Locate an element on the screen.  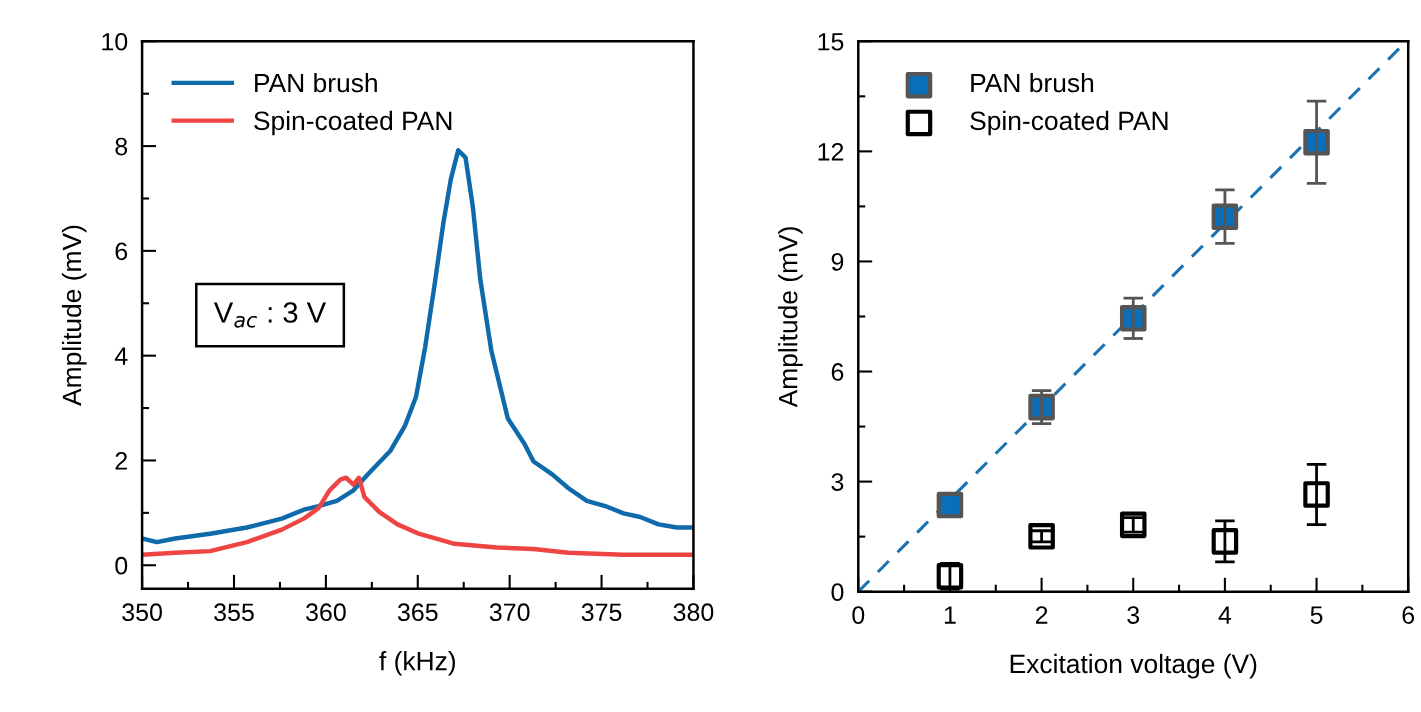
x-tick-label: 355 is located at coordinates (234, 612).